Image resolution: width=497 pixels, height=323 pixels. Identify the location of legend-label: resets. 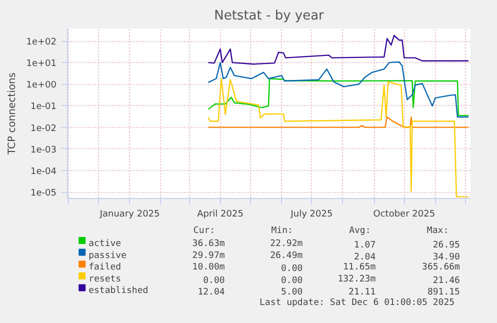
(105, 279).